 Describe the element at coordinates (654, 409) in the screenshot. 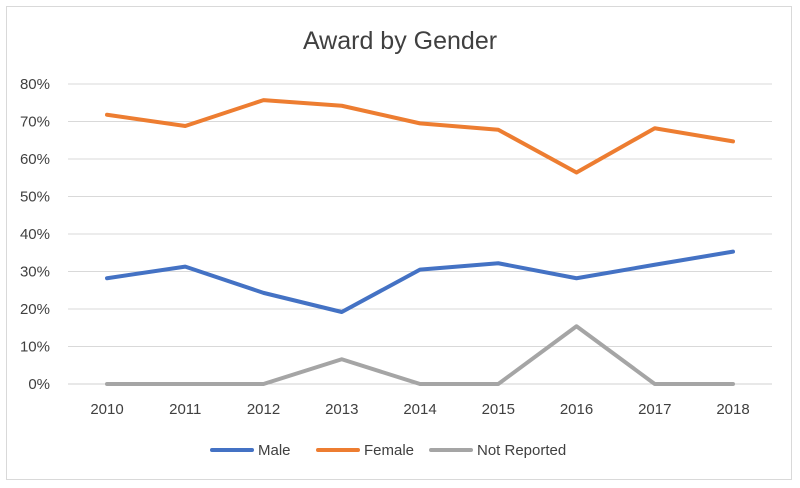

I see `x-tick-label: 2017` at that location.